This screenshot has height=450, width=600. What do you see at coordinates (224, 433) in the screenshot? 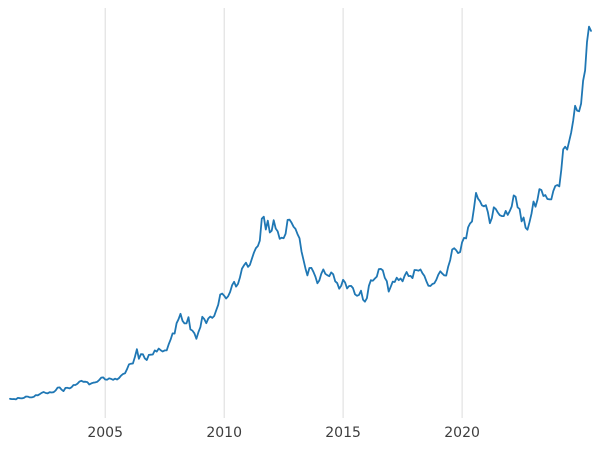
I see `x-tick-label: 2010` at bounding box center [224, 433].